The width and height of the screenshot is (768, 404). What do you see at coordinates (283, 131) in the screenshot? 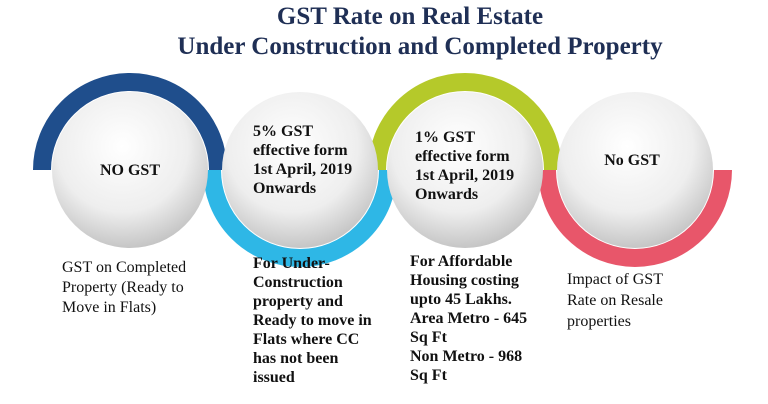
I see `circle-label: 5% GST` at bounding box center [283, 131].